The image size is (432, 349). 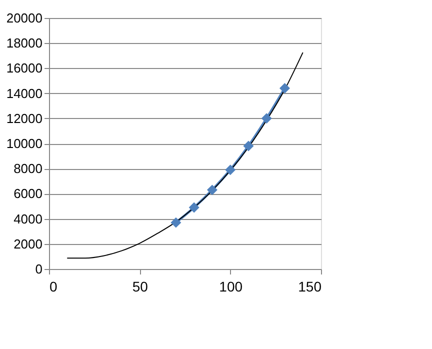 I want to click on y-tick-label: 0, so click(x=38, y=269).